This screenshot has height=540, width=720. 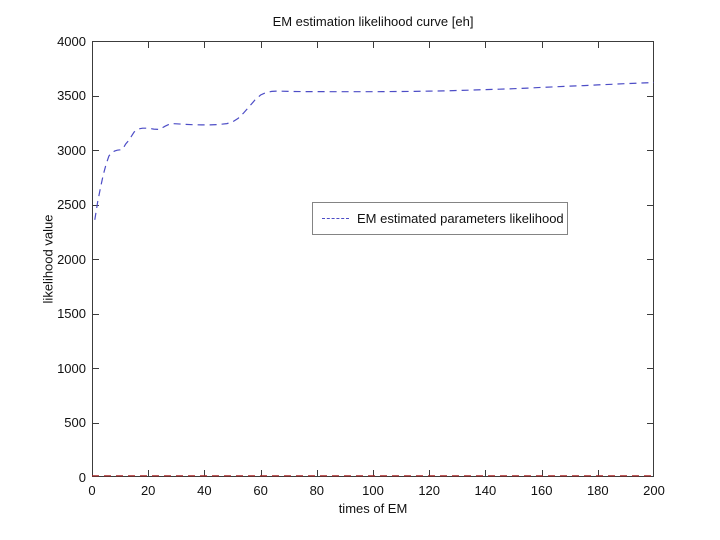 I want to click on x-tick-label: 180, so click(x=597, y=490).